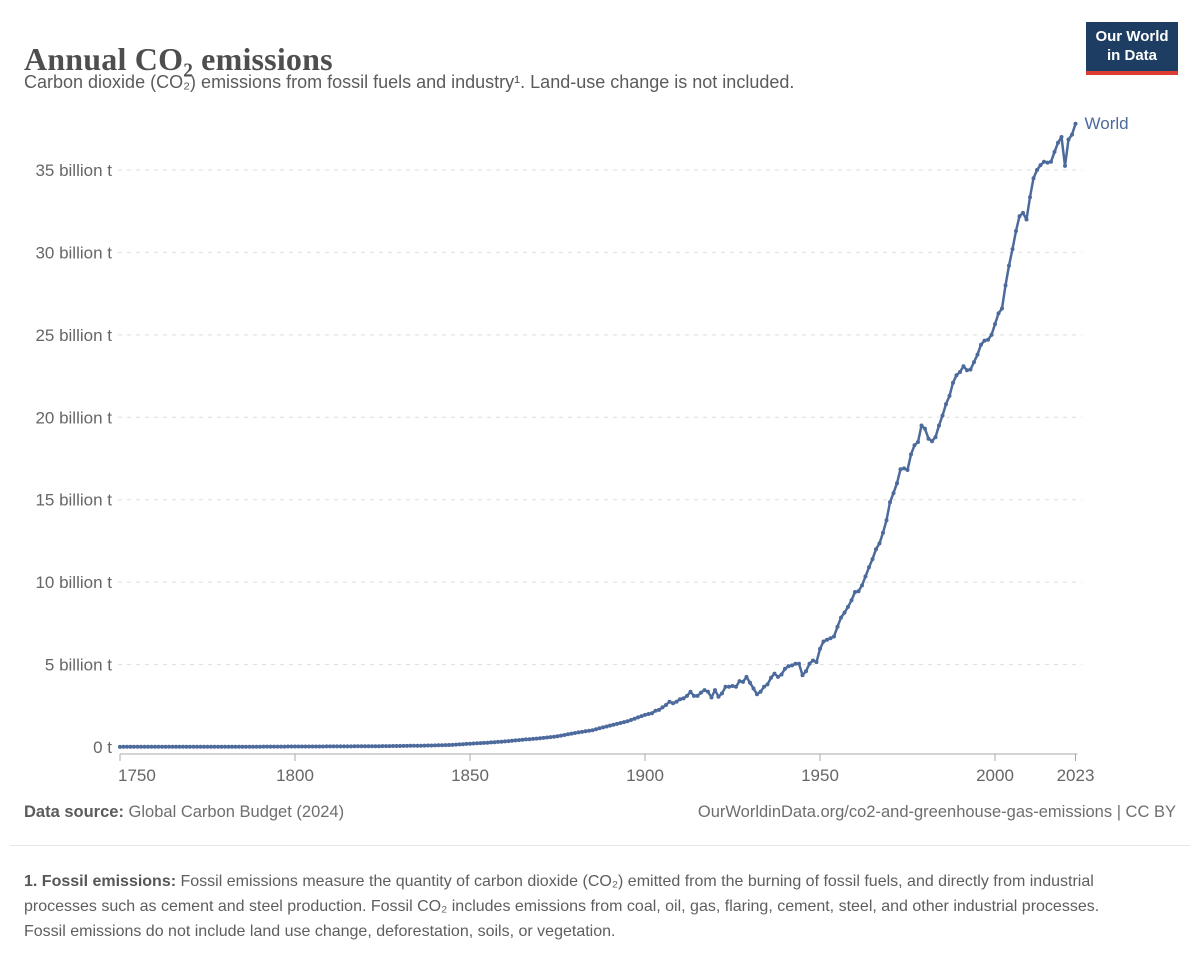 This screenshot has height=955, width=1200. I want to click on data-source: Data source: Global Carbon Budget (2024), so click(184, 812).